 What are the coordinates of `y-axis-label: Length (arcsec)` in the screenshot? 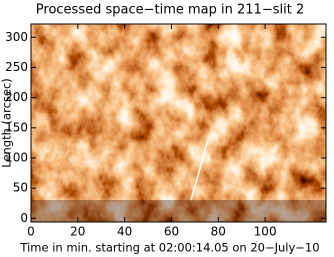 It's located at (7, 123).